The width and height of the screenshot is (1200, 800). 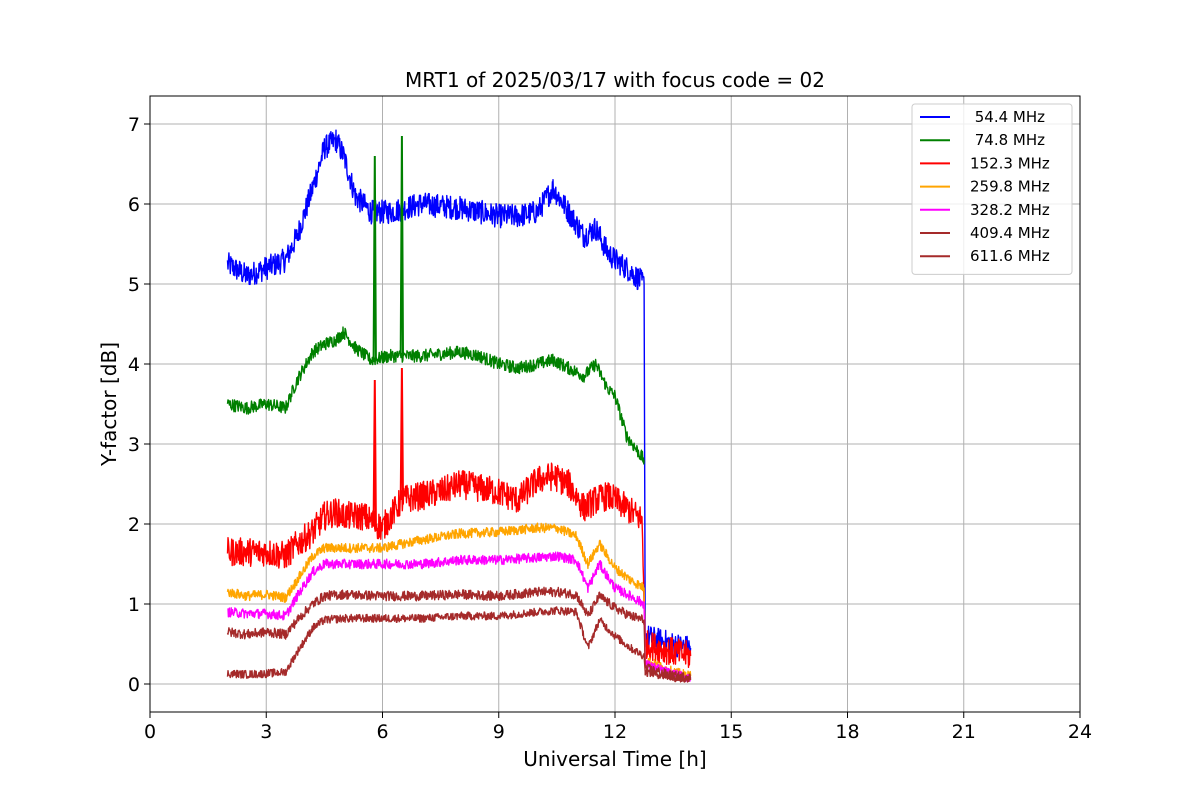 I want to click on y-tick-label: 7, so click(x=134, y=125).